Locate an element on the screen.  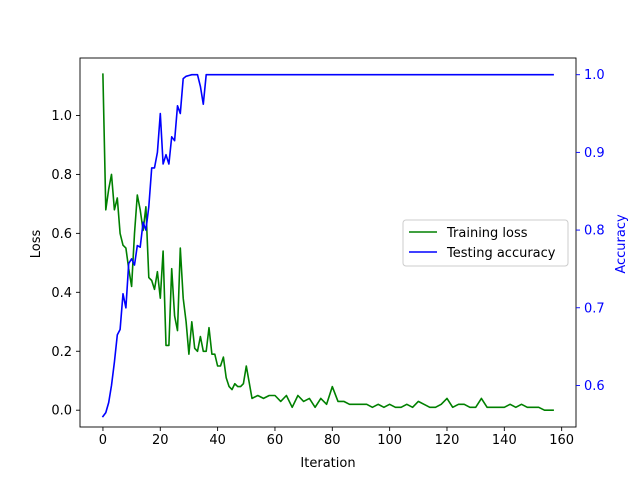
x-tick-label: 0 is located at coordinates (103, 440).